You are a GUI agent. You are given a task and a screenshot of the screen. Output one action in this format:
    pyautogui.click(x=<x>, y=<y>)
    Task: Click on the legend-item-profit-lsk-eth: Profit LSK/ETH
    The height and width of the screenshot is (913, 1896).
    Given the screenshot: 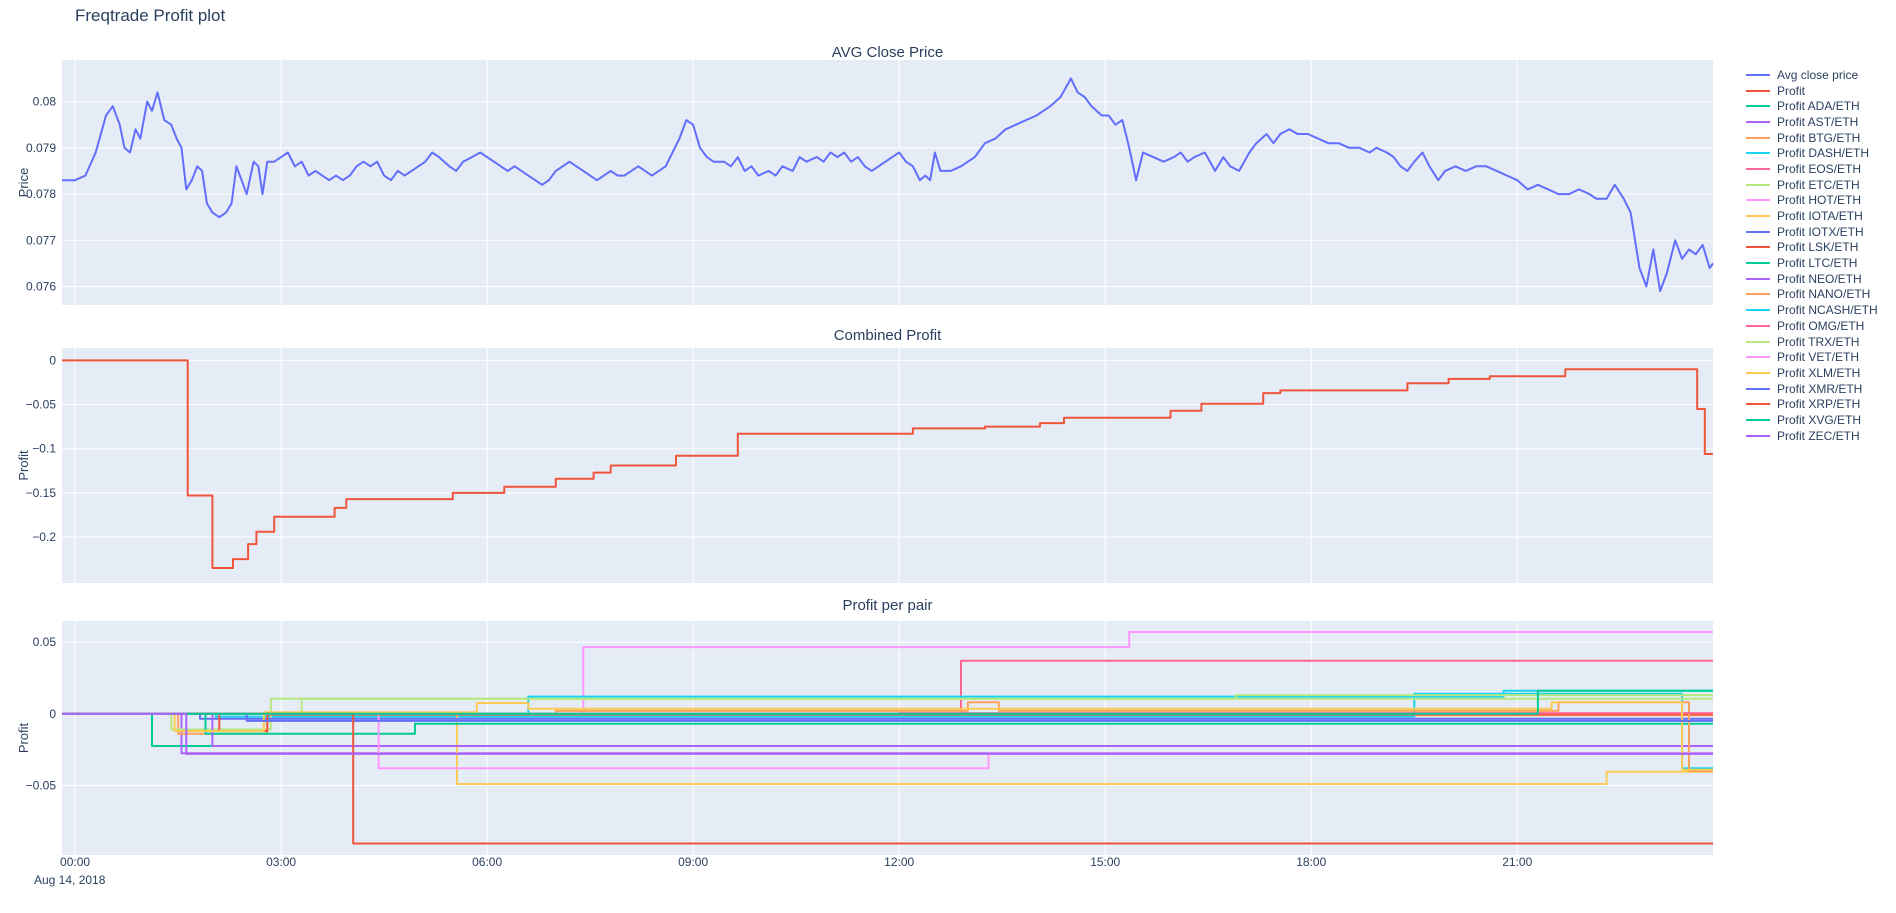 What is the action you would take?
    pyautogui.click(x=1812, y=248)
    